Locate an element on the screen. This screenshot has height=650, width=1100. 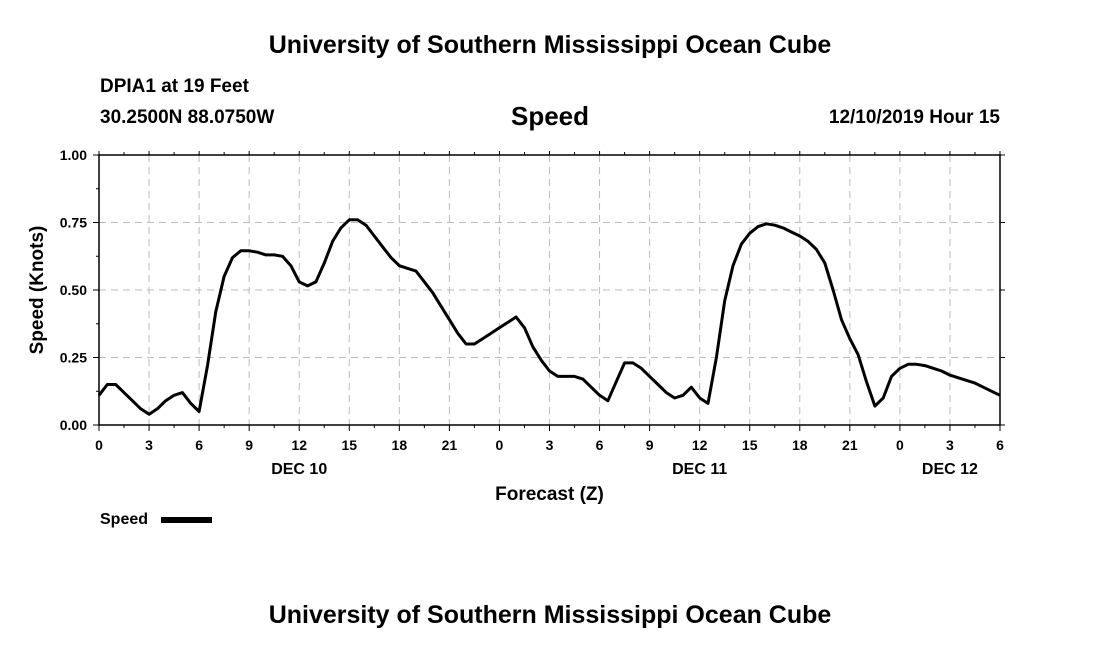
y-tick-label: 1.00 is located at coordinates (73, 155).